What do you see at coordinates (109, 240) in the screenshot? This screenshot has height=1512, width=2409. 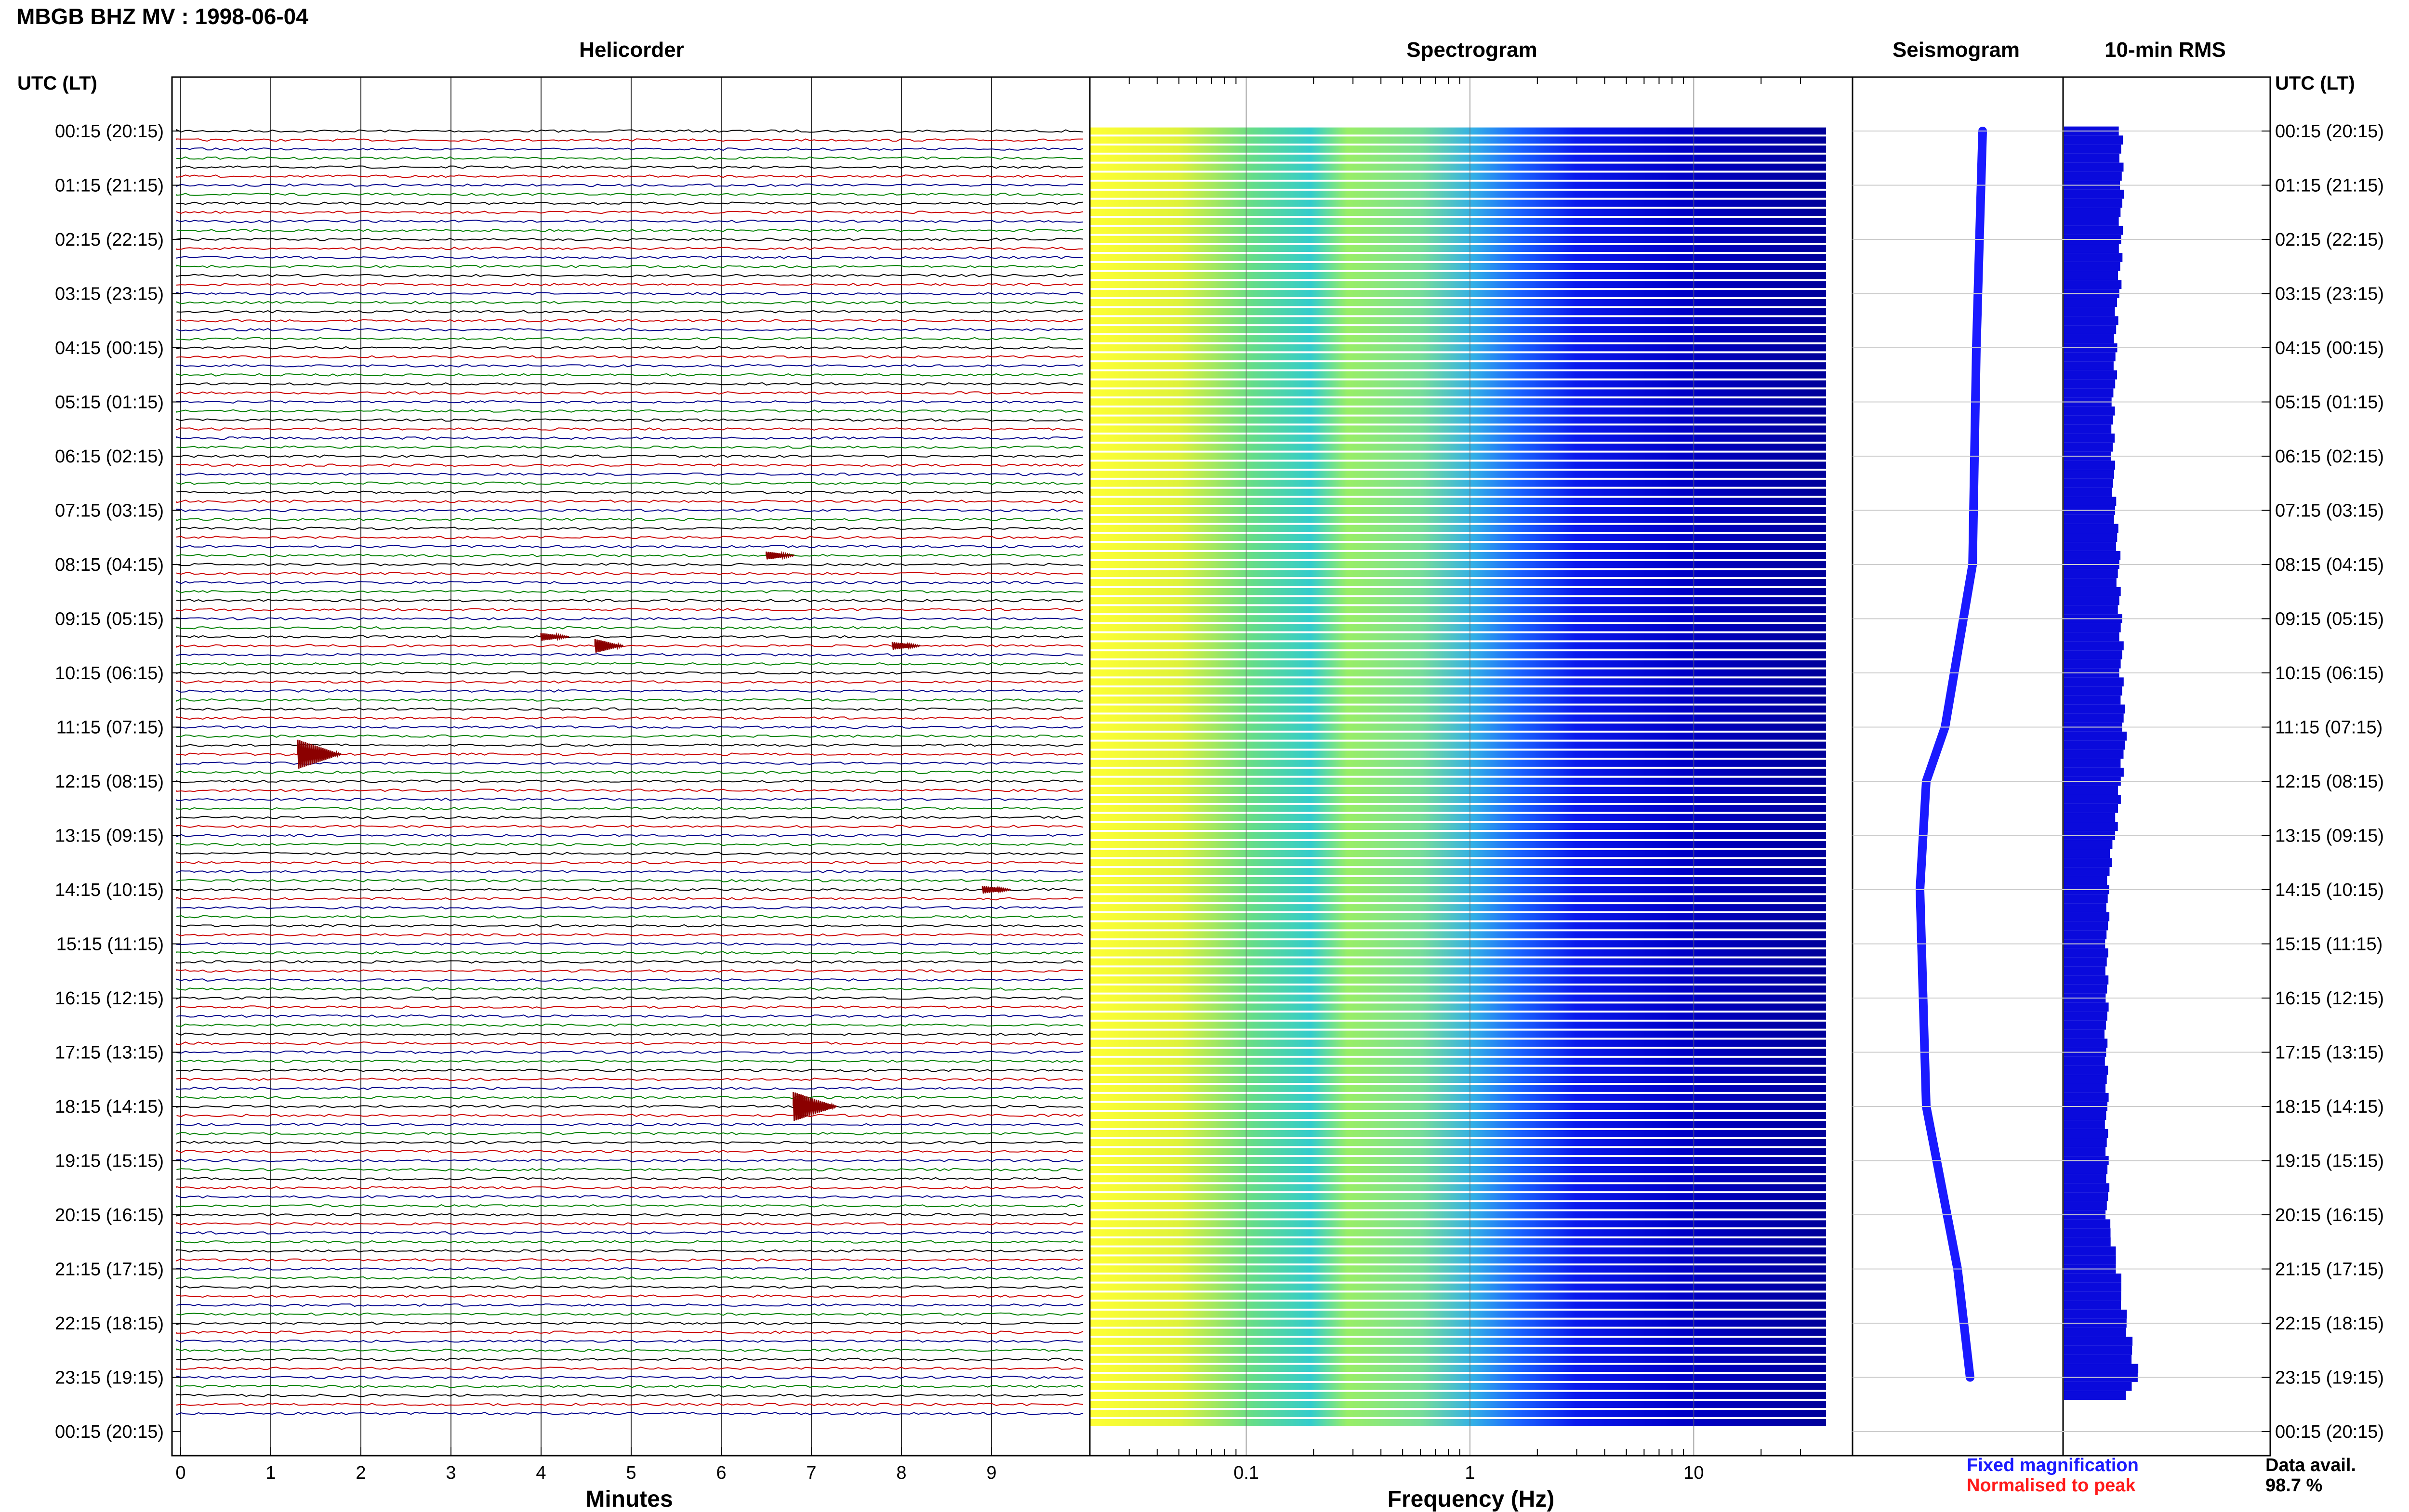 I see `time-label-left: 02:15 (22:15)` at bounding box center [109, 240].